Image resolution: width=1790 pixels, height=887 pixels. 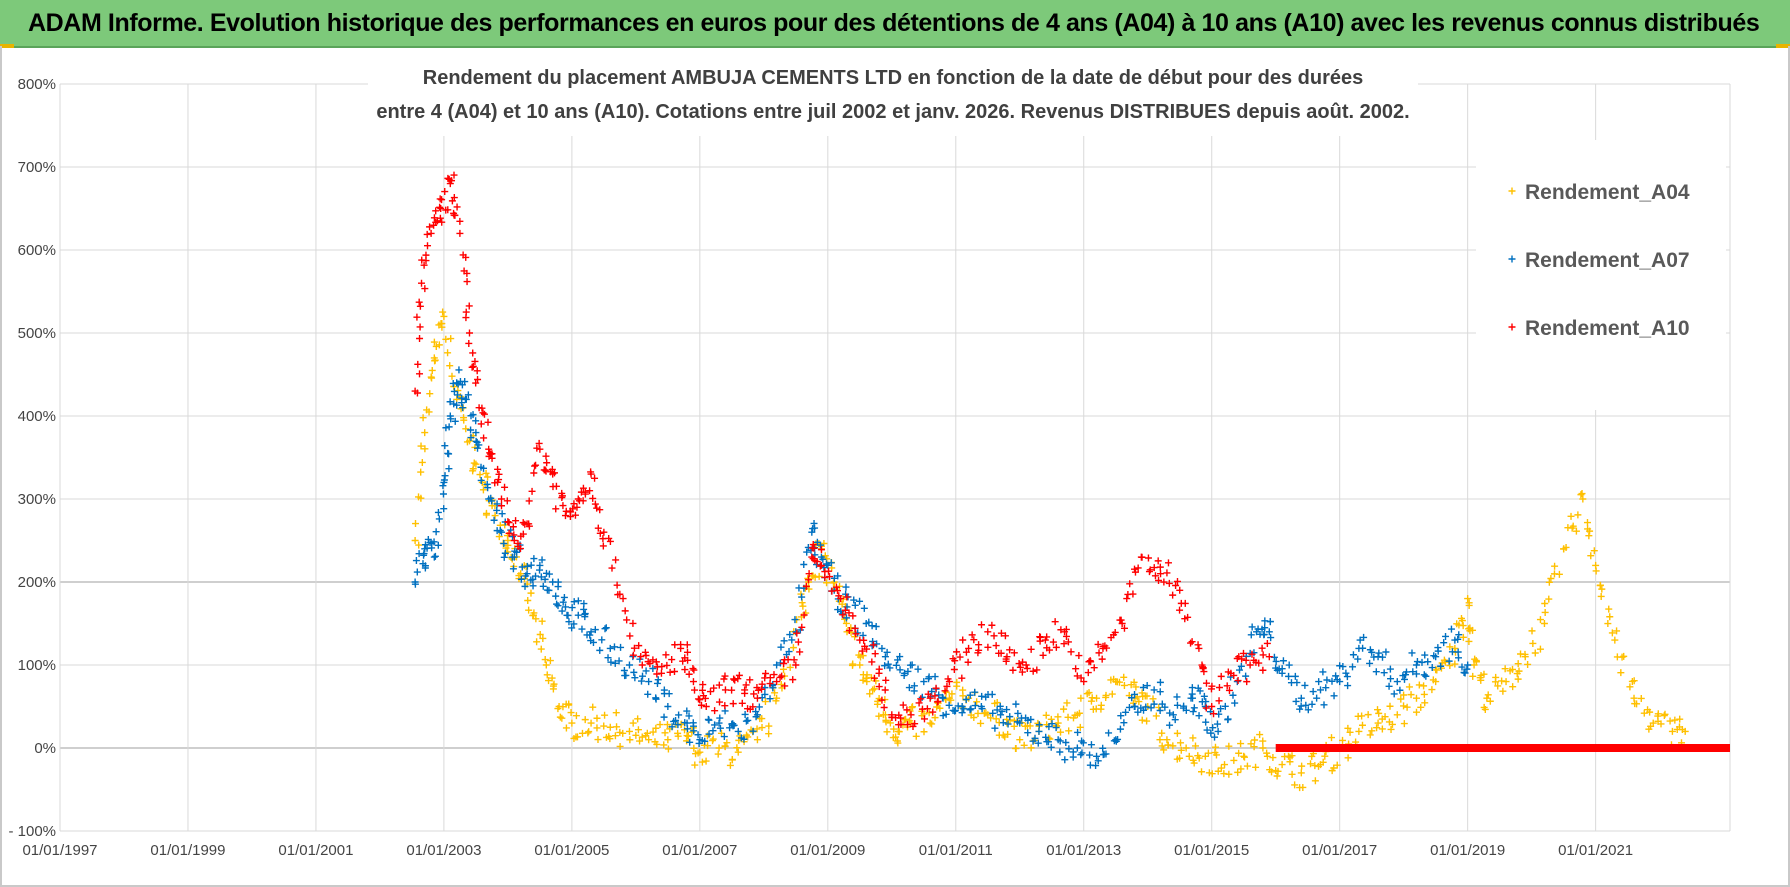 I want to click on y-tick-label: 600%, so click(x=37, y=250).